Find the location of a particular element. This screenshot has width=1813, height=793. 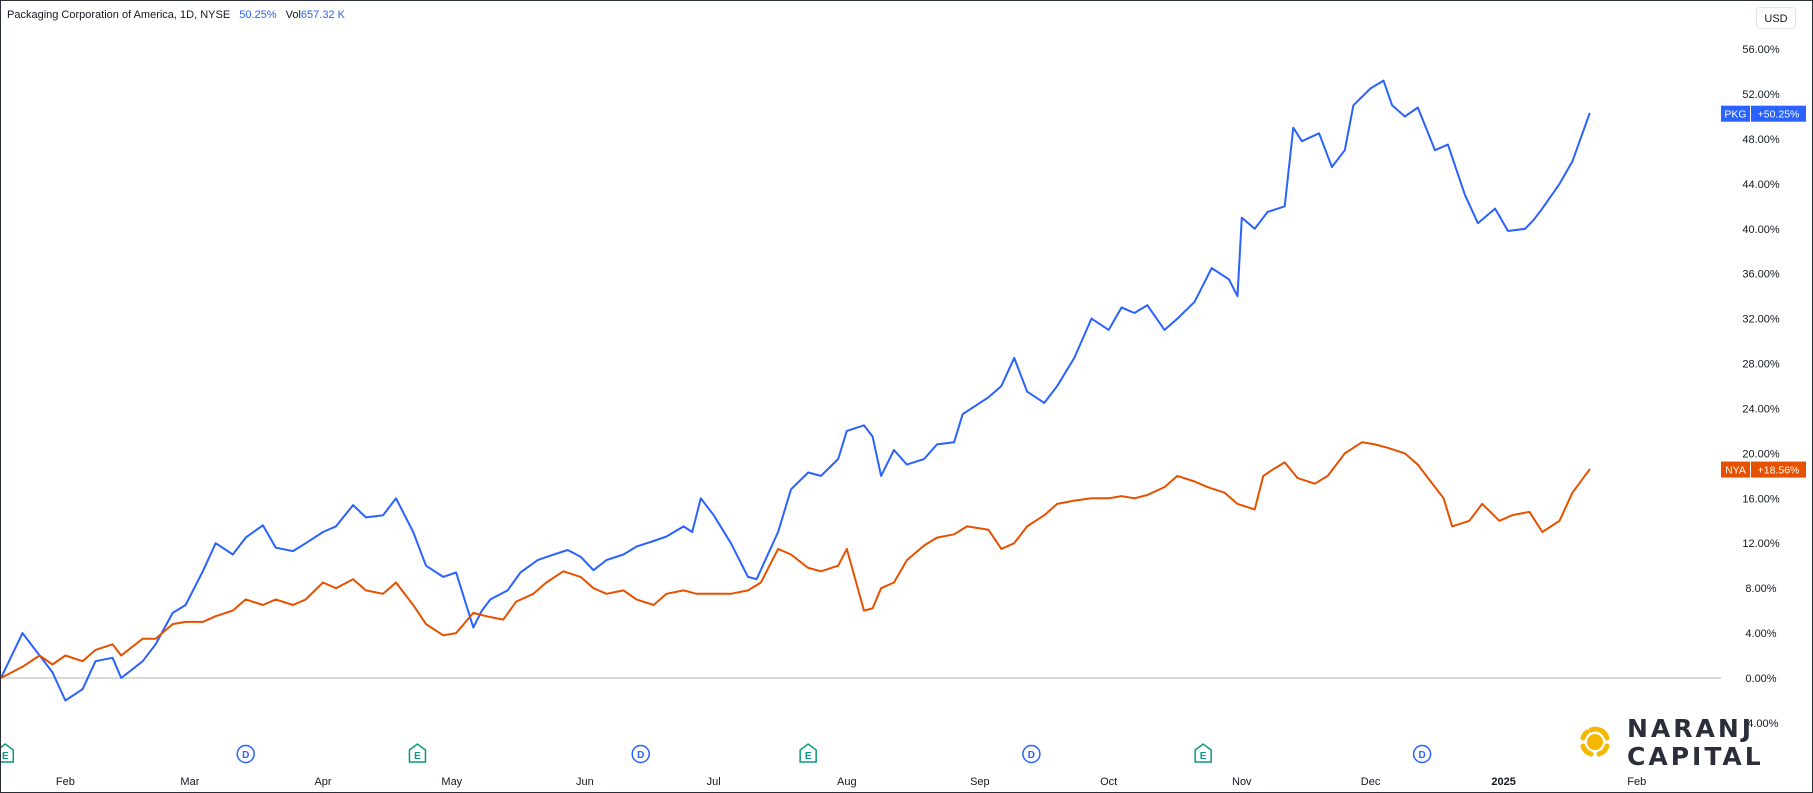

y-tick-label: 4.00% is located at coordinates (1760, 634).